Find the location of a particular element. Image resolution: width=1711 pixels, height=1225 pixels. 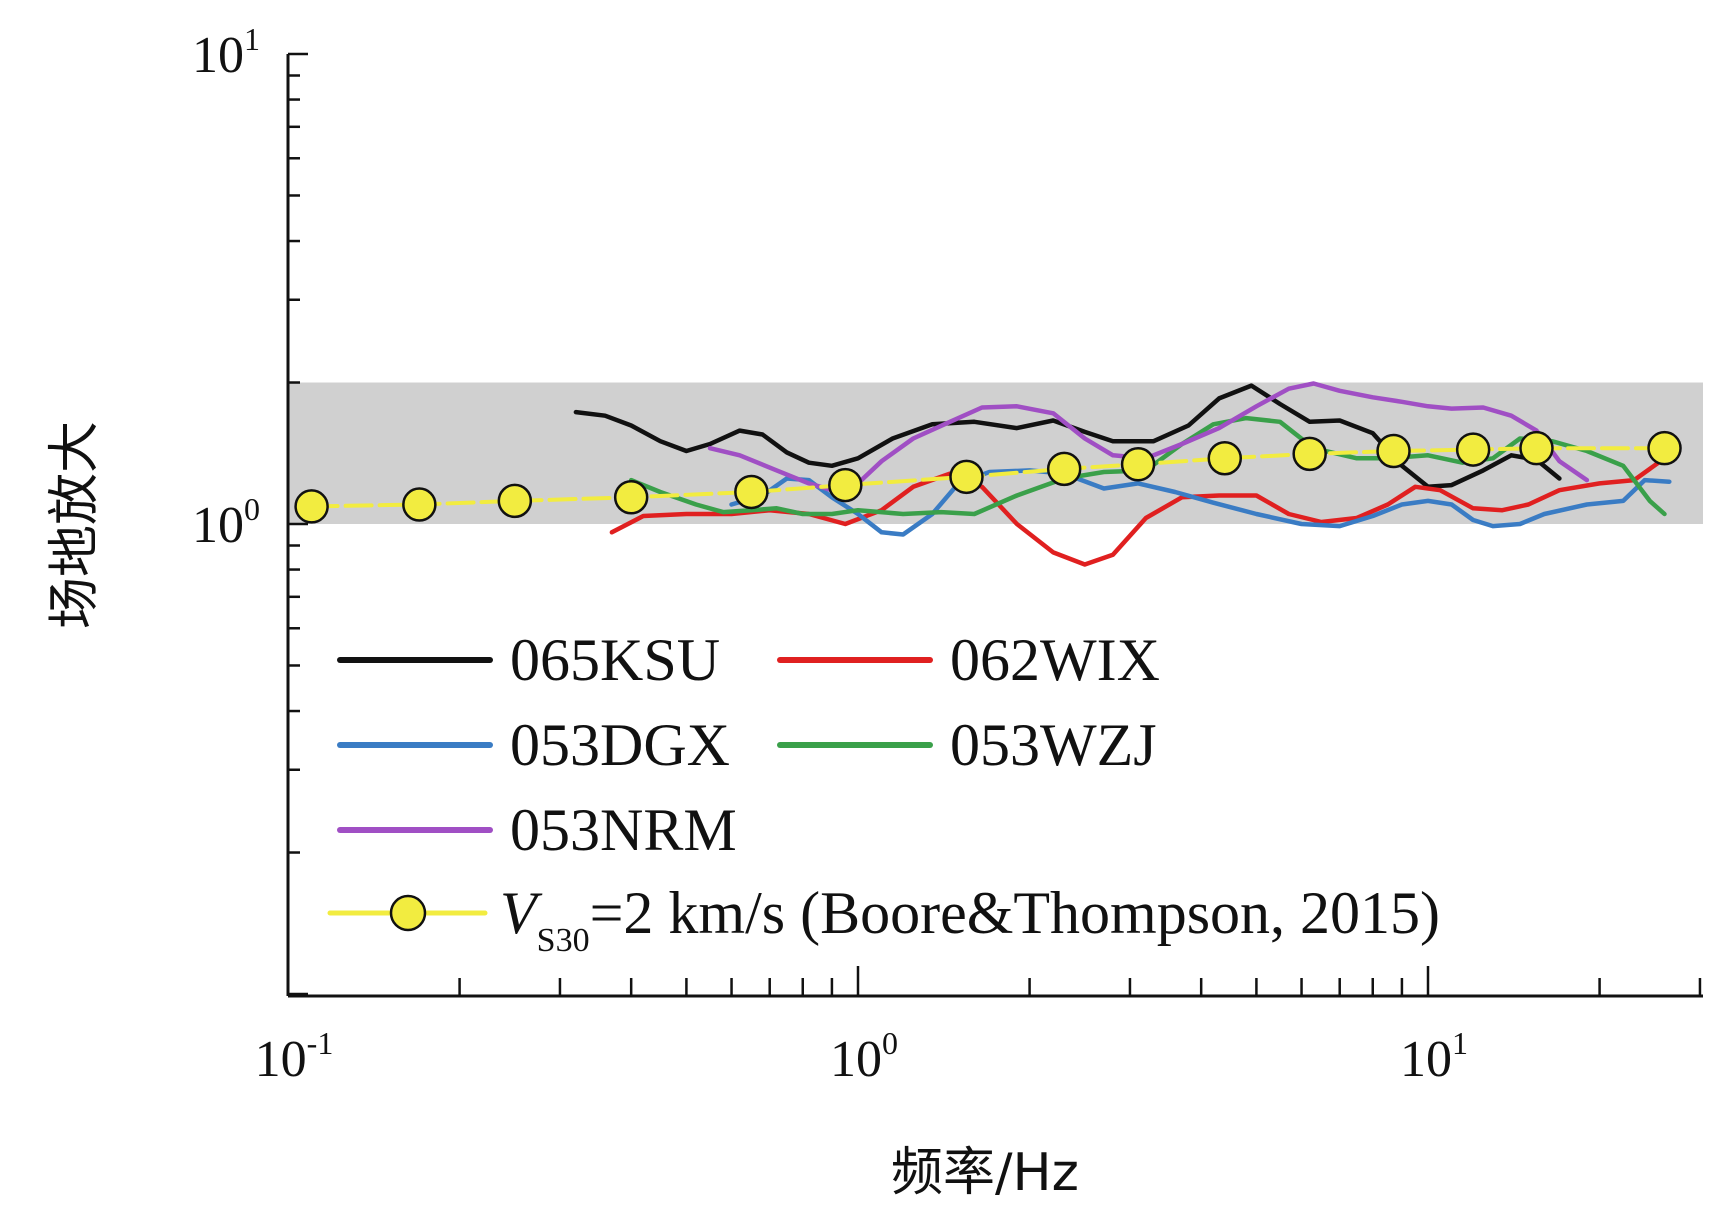

x-tick-label: 10⁻¹ is located at coordinates (294, 1056).